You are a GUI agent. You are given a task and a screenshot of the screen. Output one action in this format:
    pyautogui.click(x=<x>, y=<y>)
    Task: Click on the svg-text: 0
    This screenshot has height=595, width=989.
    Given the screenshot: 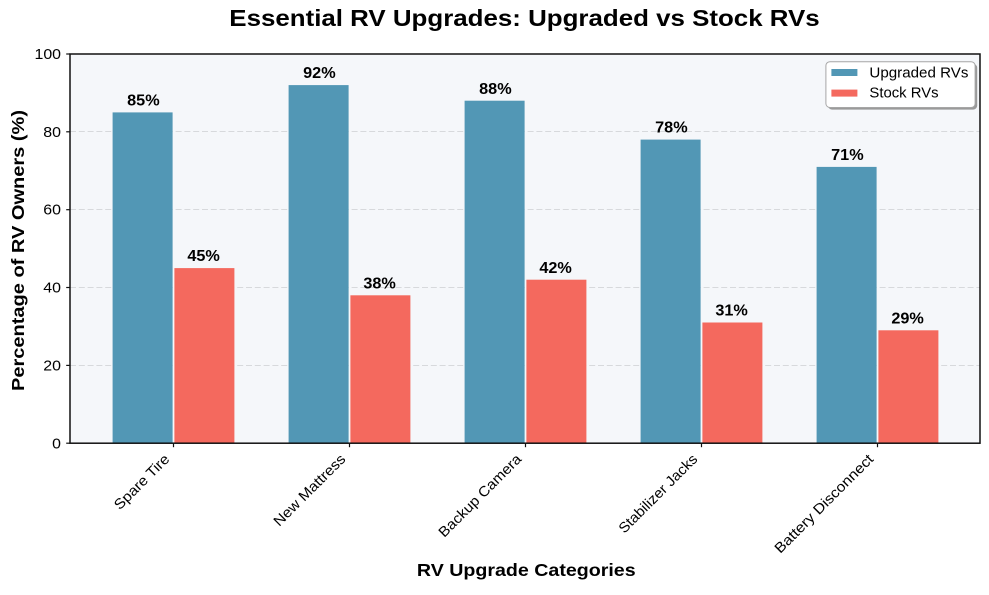 What is the action you would take?
    pyautogui.click(x=56, y=444)
    